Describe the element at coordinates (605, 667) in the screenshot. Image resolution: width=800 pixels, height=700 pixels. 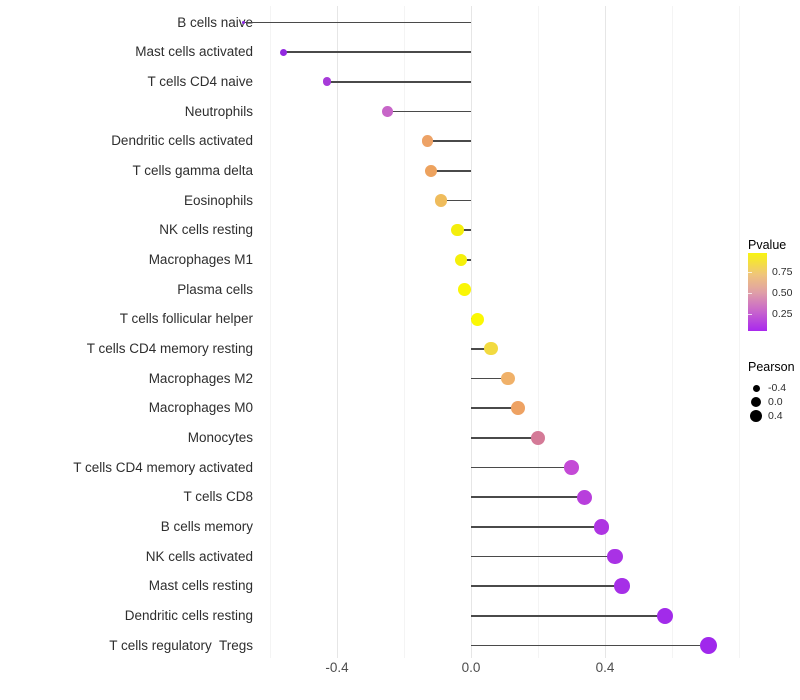
I see `x-tick-label: 0.4` at that location.